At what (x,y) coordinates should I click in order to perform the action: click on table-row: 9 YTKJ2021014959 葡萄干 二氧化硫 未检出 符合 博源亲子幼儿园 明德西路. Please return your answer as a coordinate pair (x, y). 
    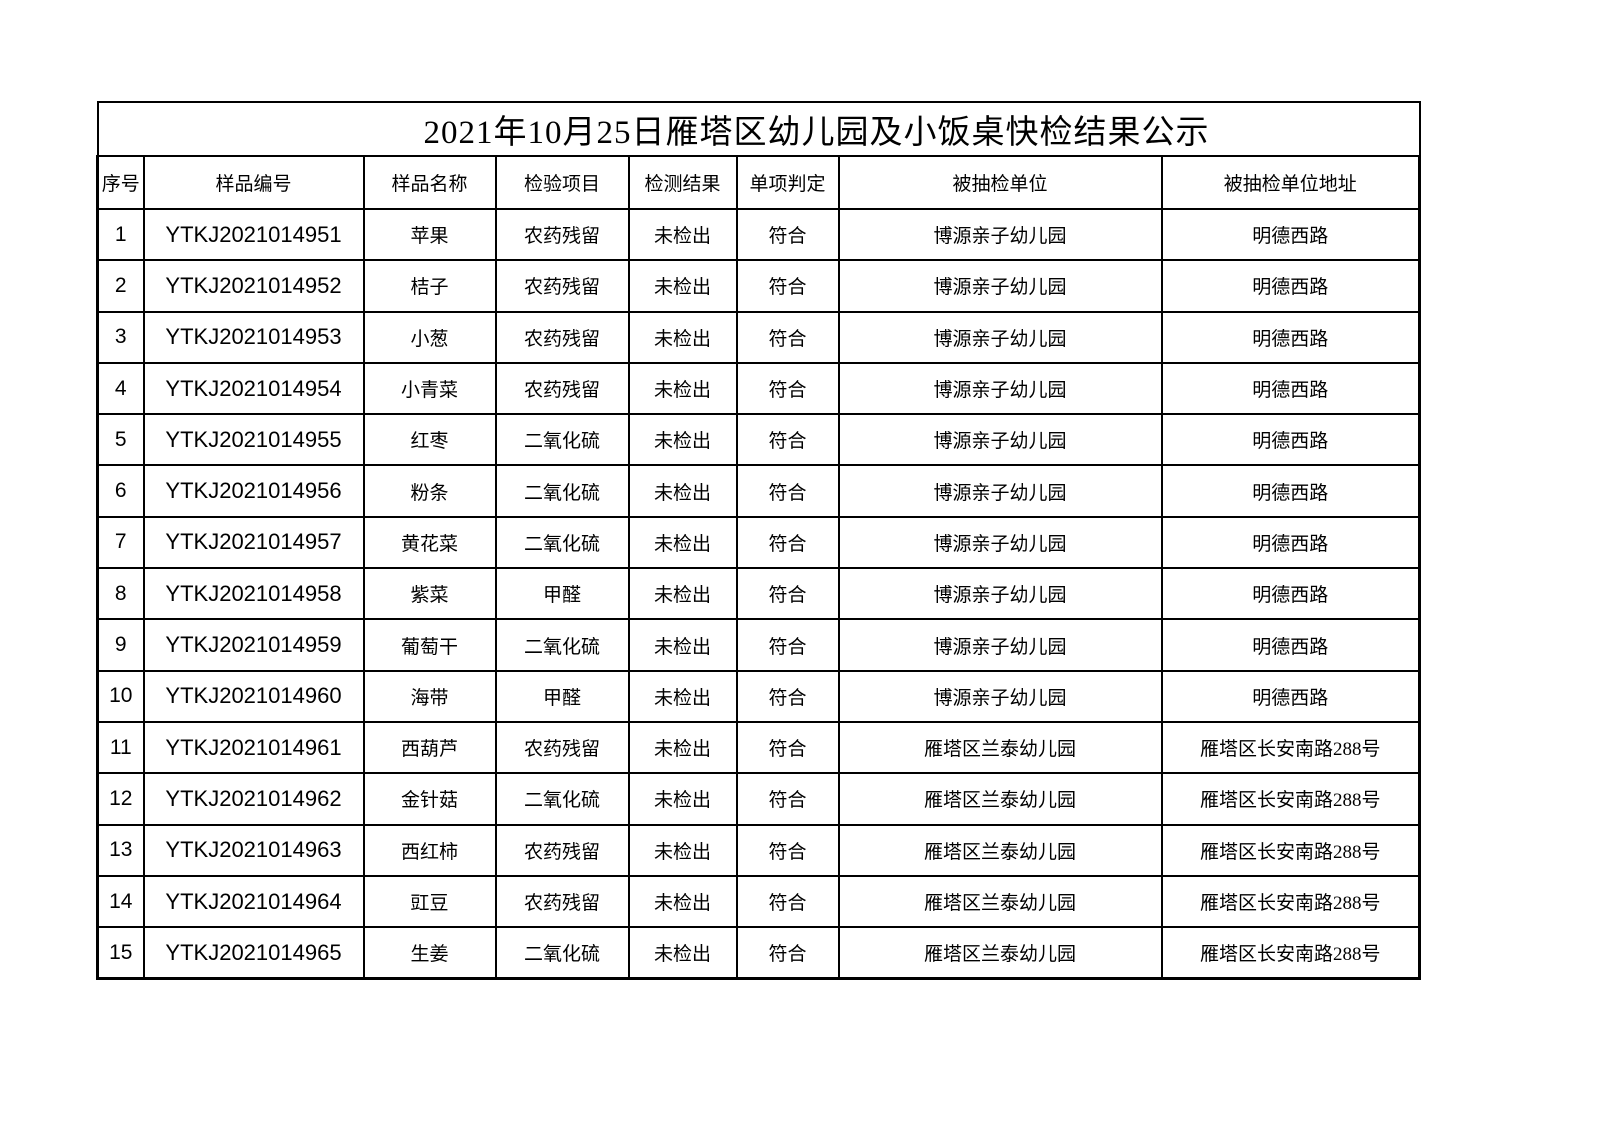
    Looking at the image, I should click on (758, 645).